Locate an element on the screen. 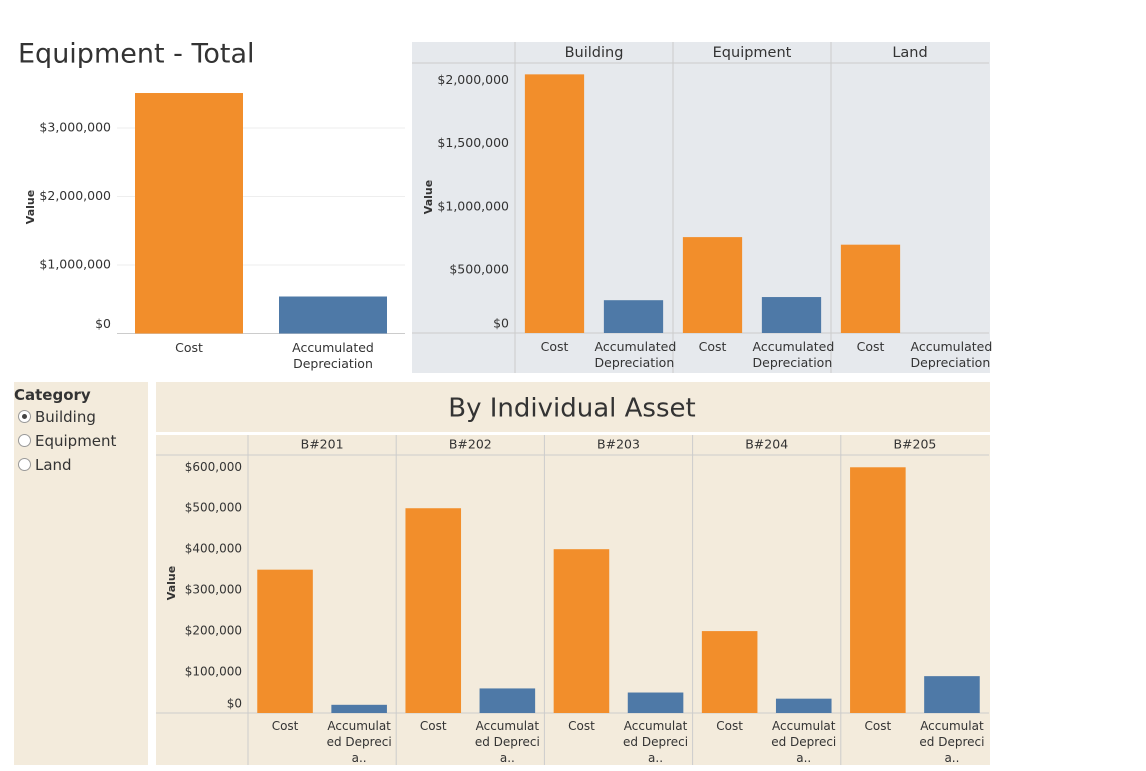 The width and height of the screenshot is (1146, 771). filter-title: Category is located at coordinates (52, 395).